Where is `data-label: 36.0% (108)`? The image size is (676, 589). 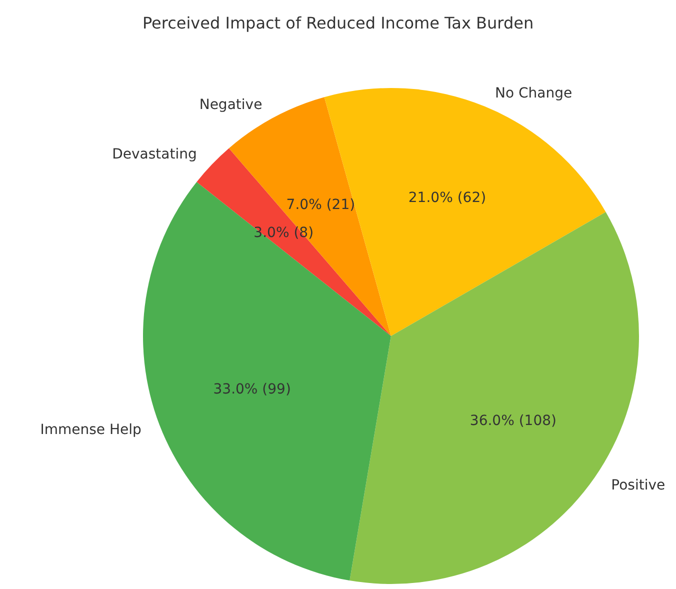 data-label: 36.0% (108) is located at coordinates (513, 420).